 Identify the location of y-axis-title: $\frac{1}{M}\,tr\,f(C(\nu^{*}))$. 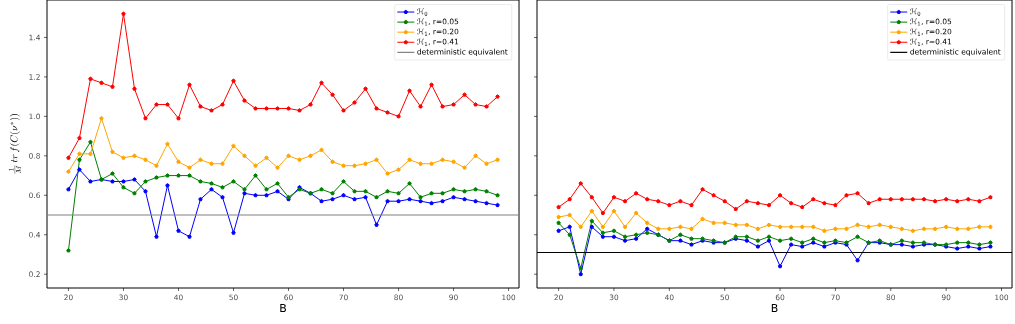
(14, 144).